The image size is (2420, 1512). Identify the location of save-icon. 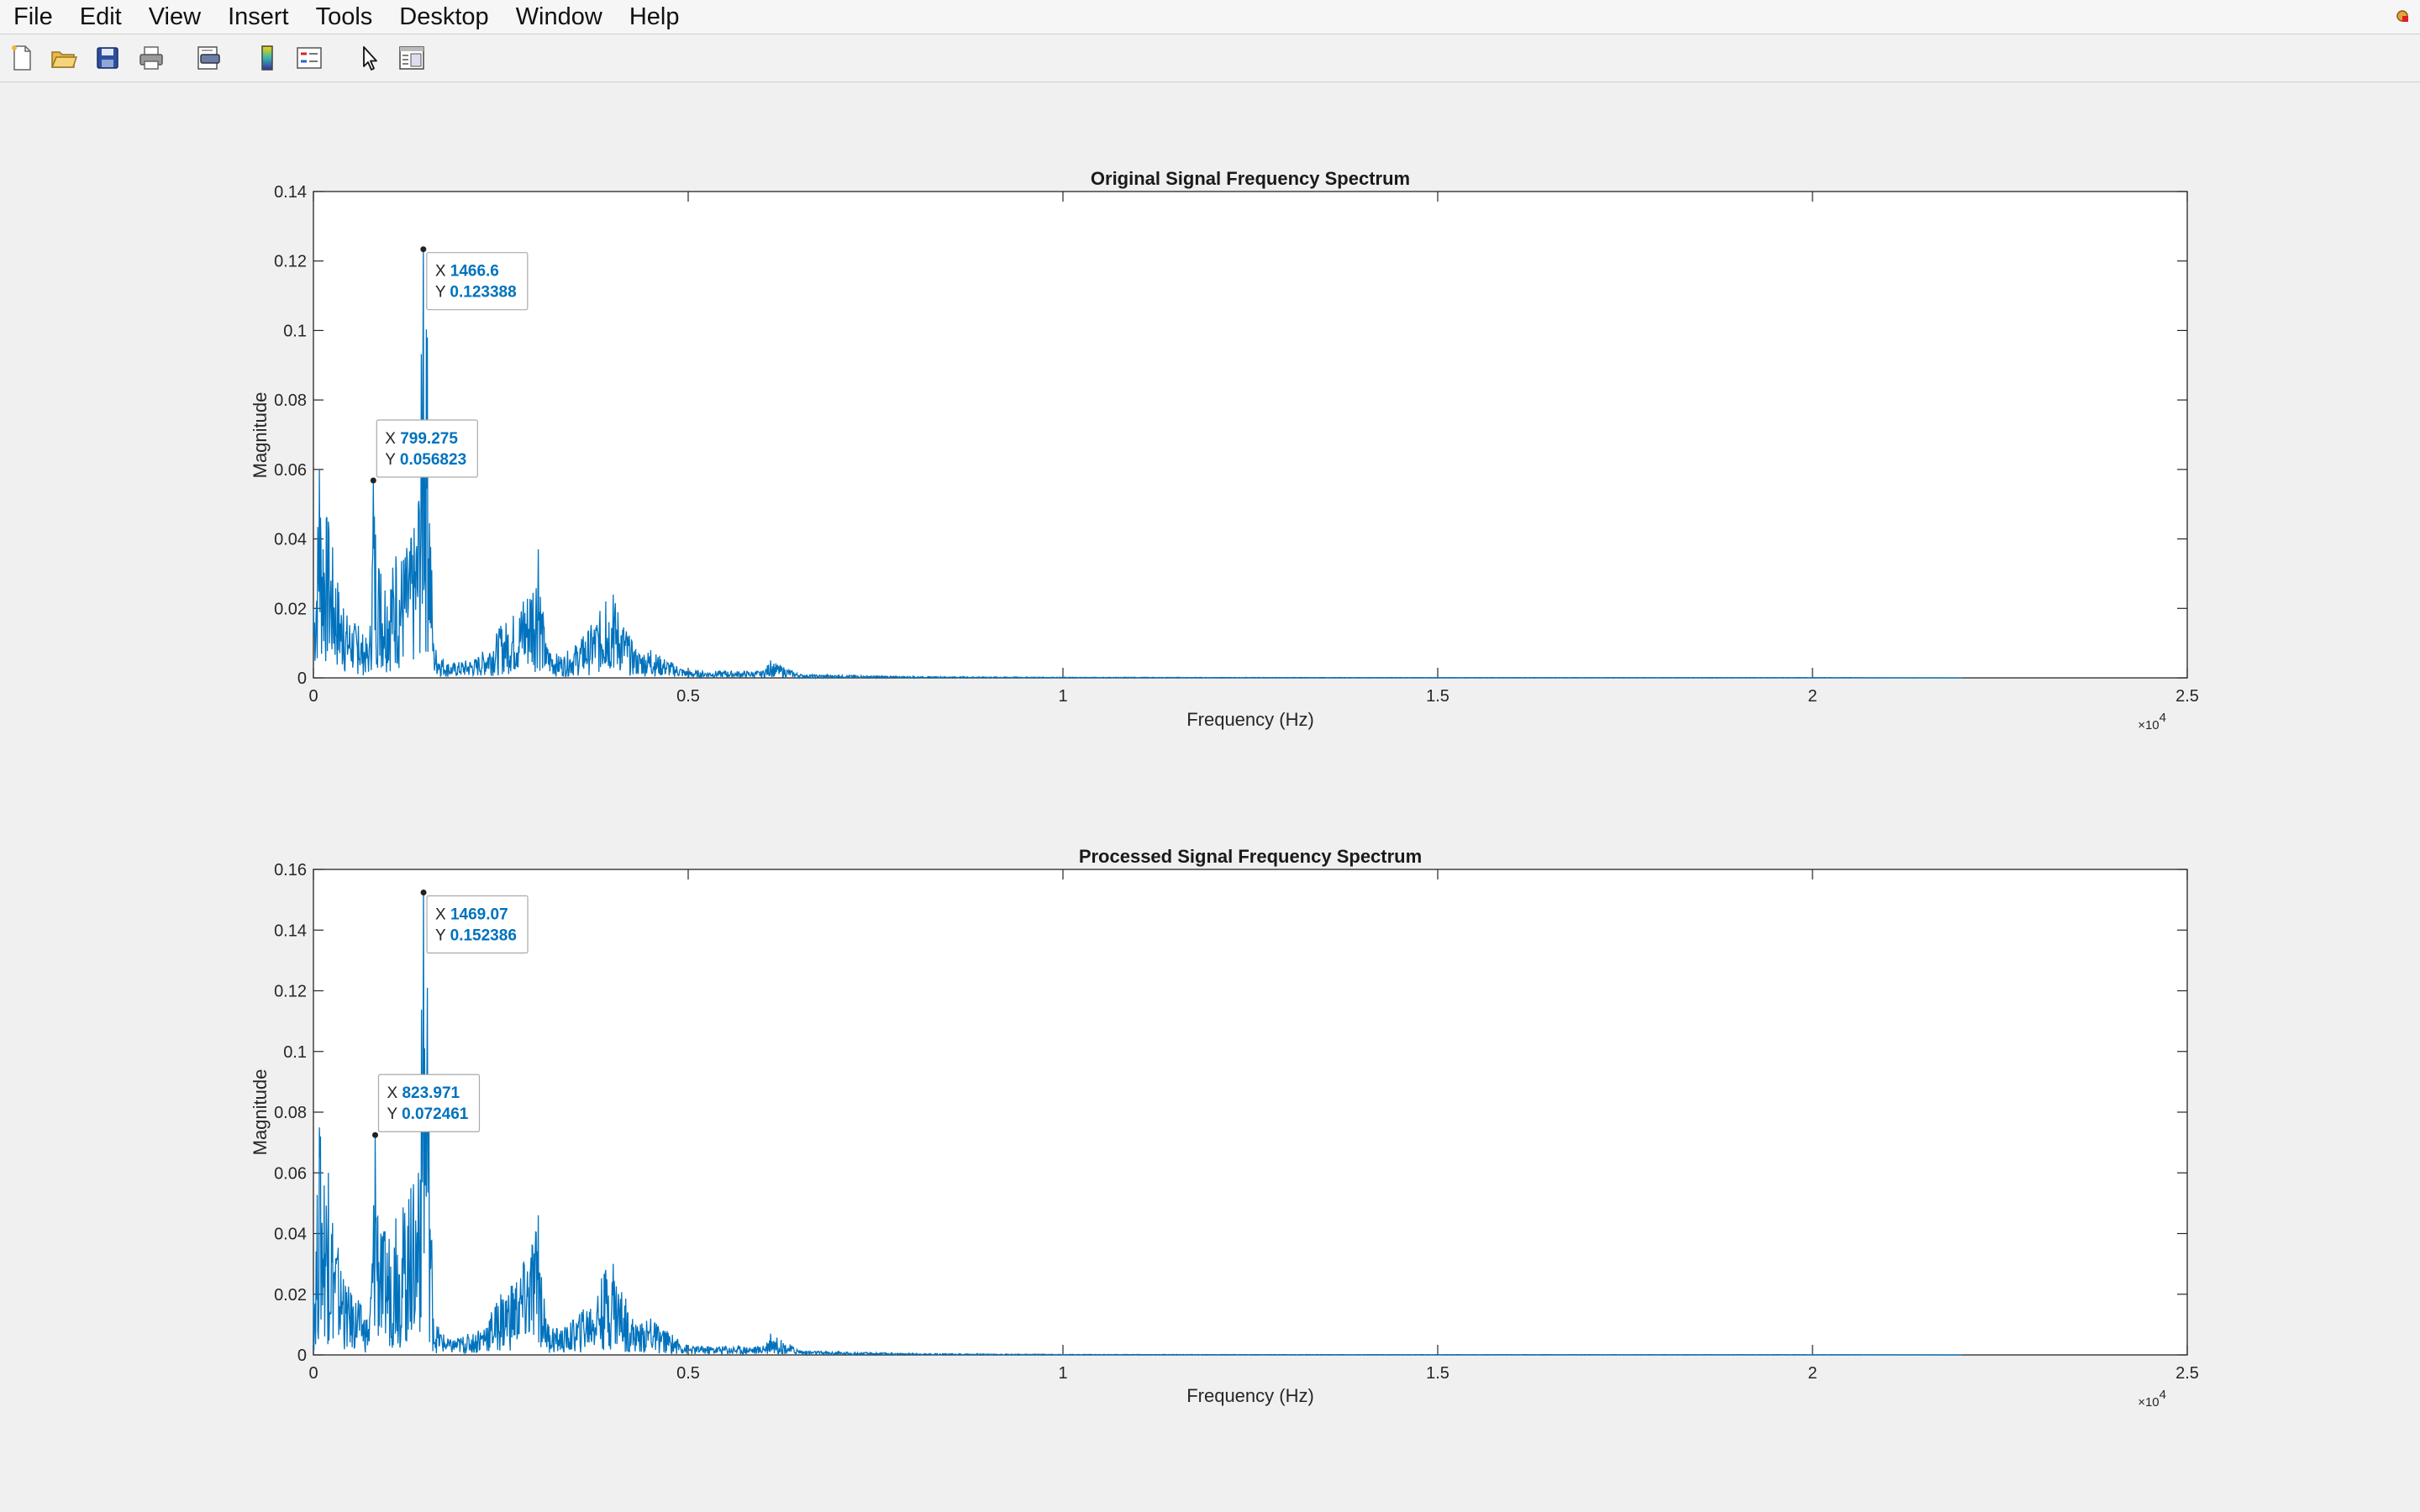
(107, 58).